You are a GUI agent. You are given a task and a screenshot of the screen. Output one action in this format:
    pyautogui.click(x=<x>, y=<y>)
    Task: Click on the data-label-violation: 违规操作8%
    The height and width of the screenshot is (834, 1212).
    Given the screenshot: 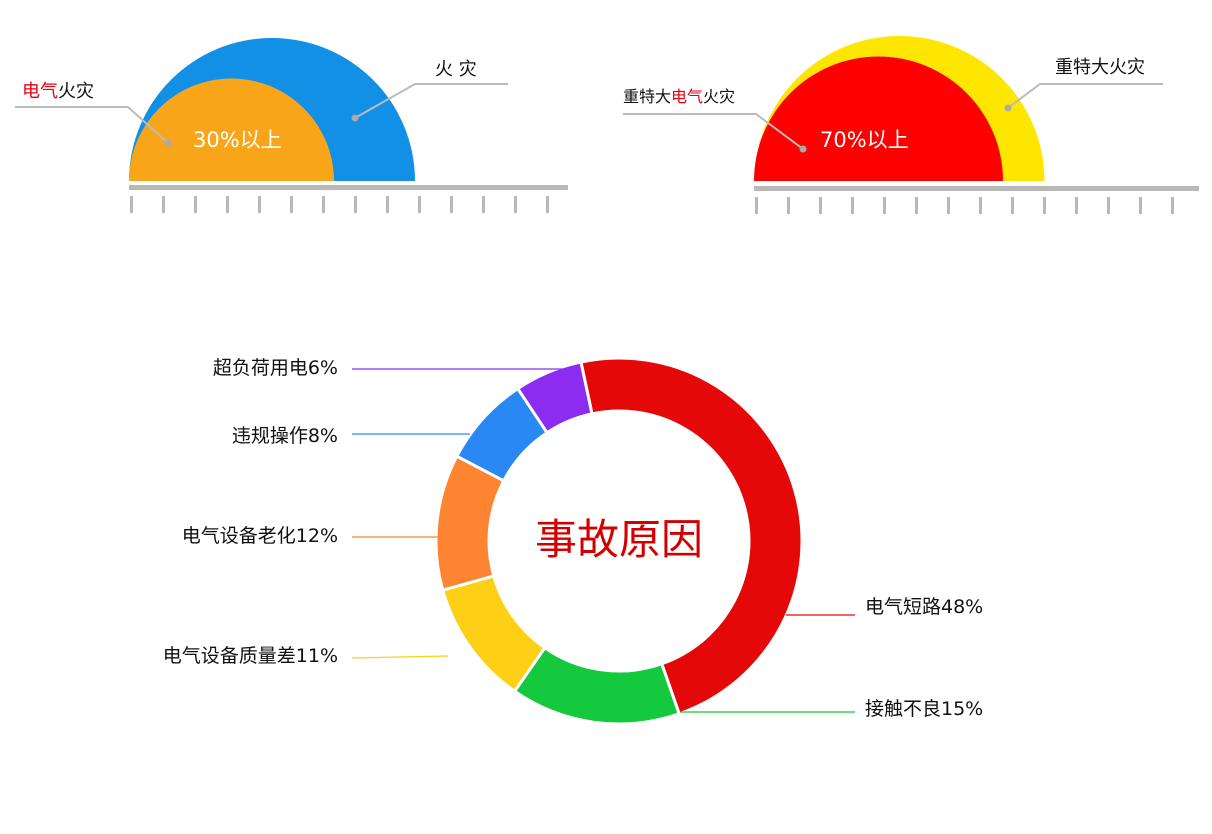 What is the action you would take?
    pyautogui.click(x=284, y=436)
    